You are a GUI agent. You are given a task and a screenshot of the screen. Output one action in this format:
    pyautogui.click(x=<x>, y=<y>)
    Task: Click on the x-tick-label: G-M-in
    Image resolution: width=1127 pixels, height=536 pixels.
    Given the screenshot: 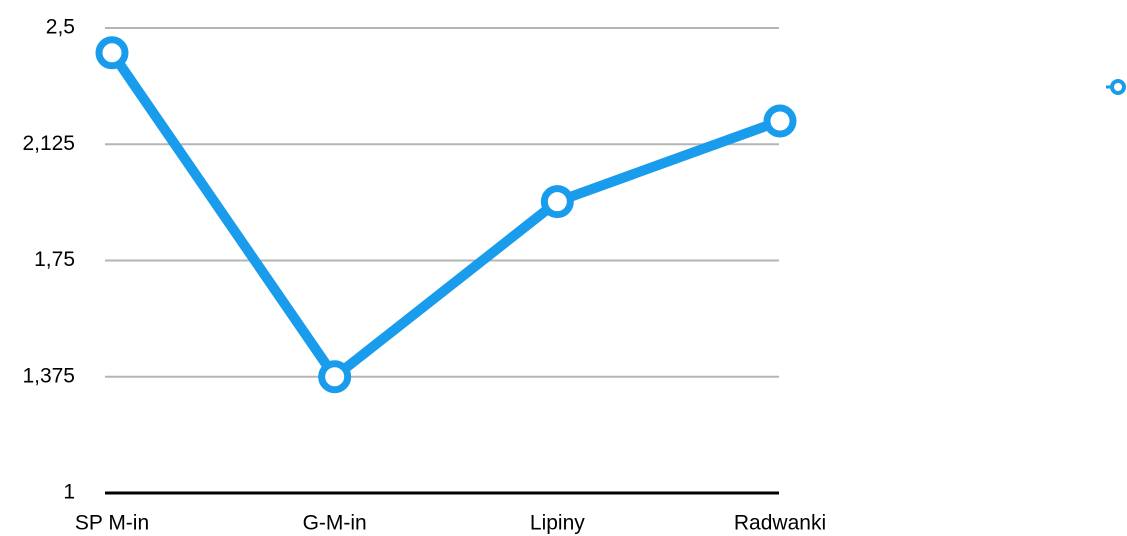 What is the action you would take?
    pyautogui.click(x=335, y=523)
    